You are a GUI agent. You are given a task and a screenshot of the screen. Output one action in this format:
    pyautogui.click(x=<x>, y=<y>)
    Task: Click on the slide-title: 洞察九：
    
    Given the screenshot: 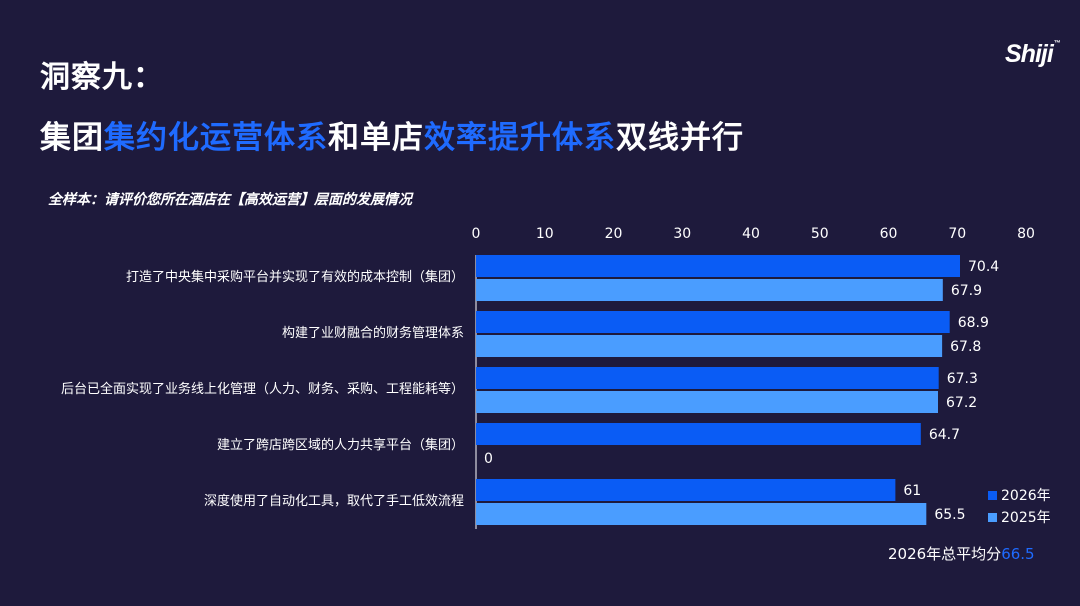 What is the action you would take?
    pyautogui.click(x=102, y=77)
    